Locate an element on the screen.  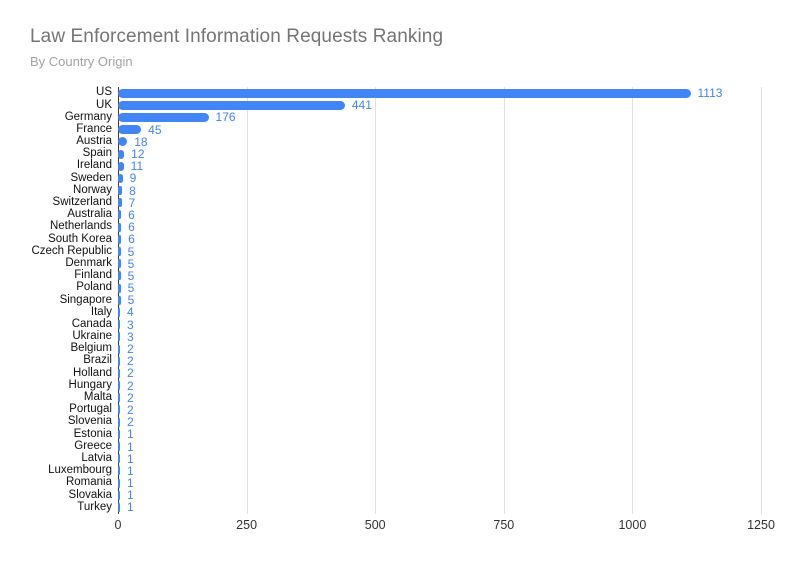
x-tick-label: 250 is located at coordinates (247, 525).